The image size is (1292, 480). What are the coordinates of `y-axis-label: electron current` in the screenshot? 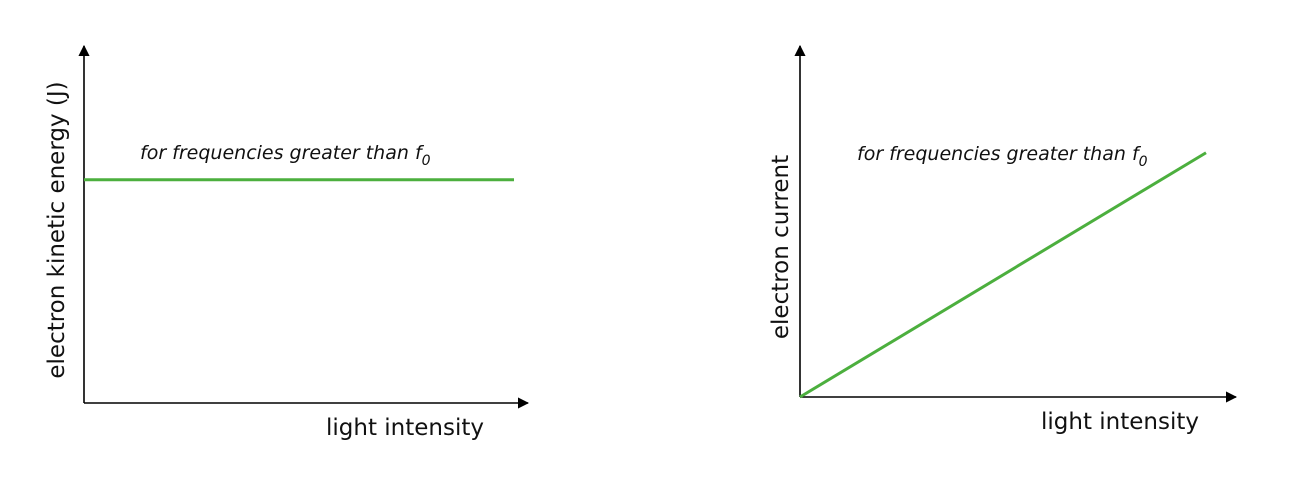 It's located at (781, 247).